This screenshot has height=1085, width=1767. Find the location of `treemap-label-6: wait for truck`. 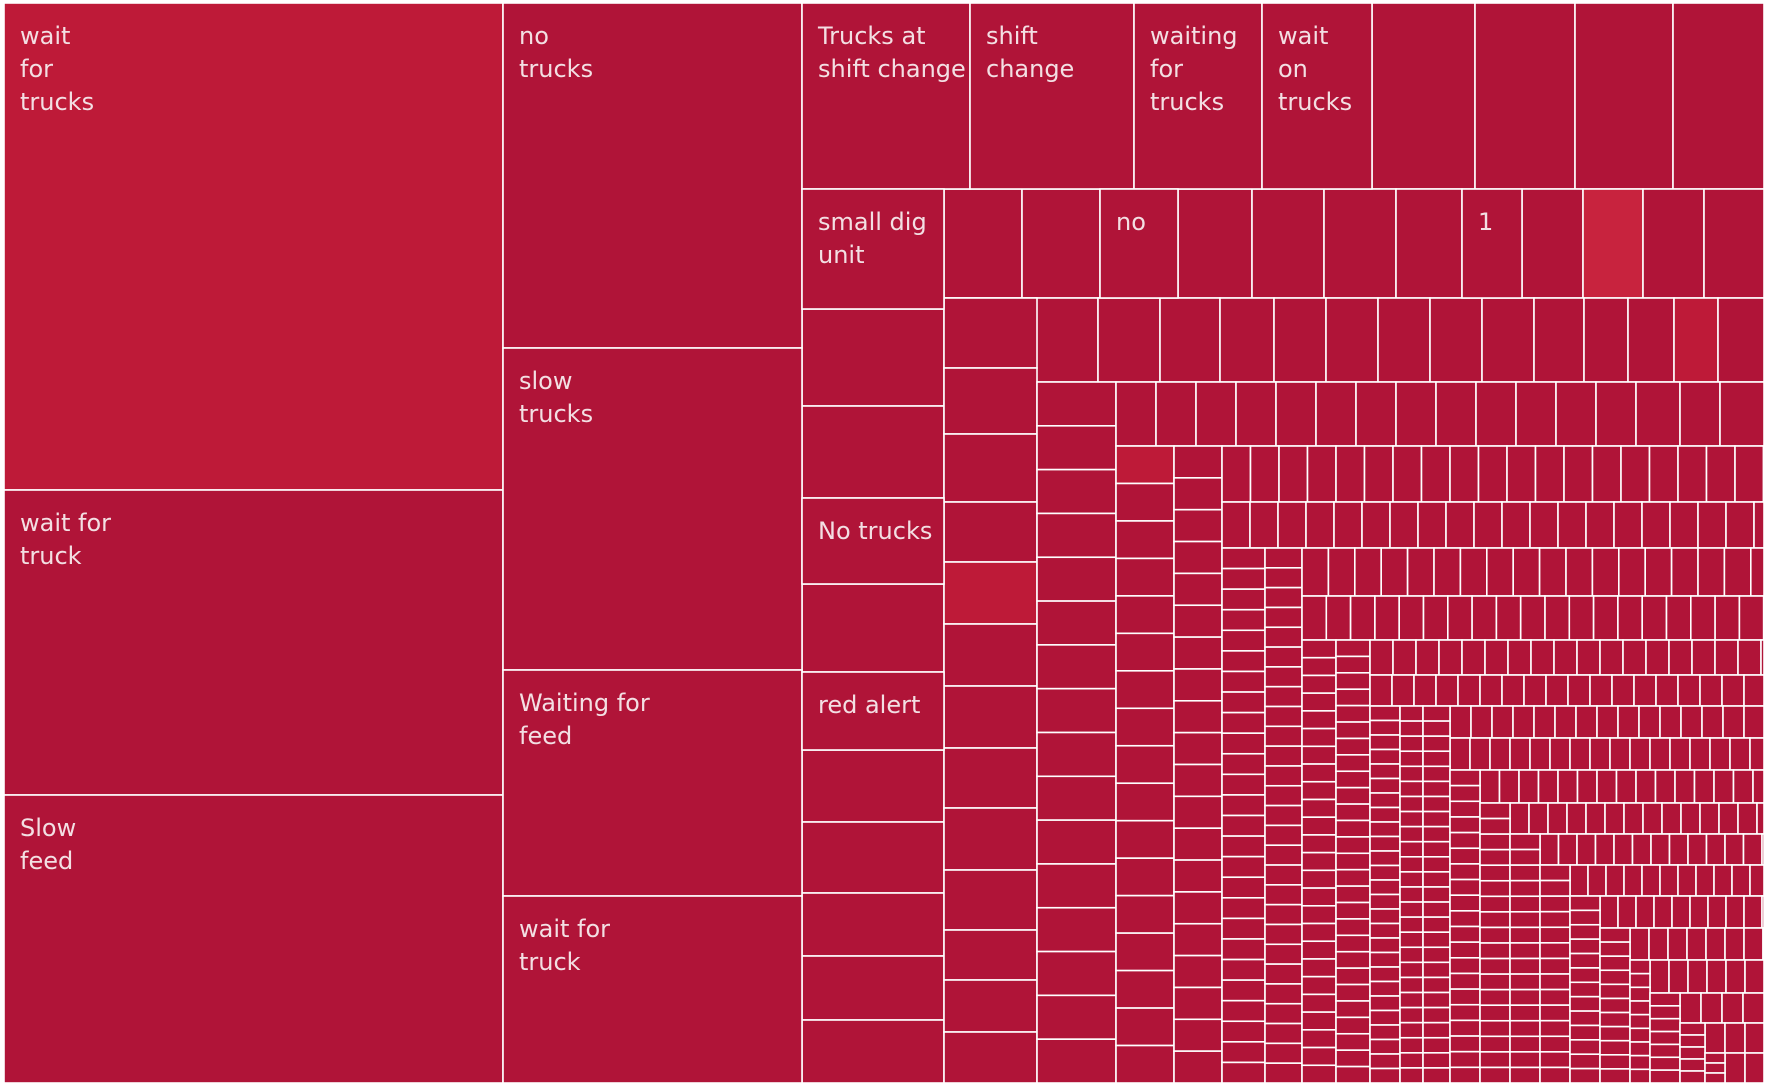

treemap-label-6: wait for truck is located at coordinates (564, 945).